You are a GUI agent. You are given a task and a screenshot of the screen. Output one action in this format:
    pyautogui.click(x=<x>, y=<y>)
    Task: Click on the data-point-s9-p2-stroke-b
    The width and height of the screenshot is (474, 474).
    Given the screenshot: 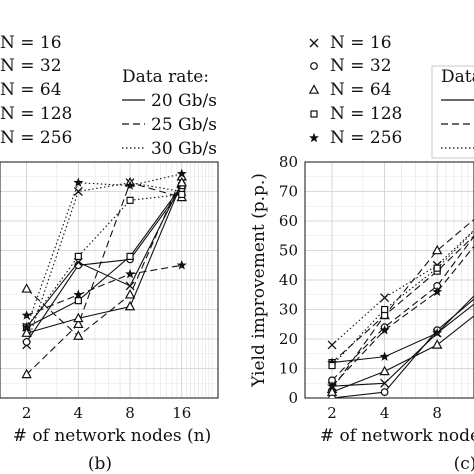 What is the action you would take?
    pyautogui.click(x=437, y=333)
    